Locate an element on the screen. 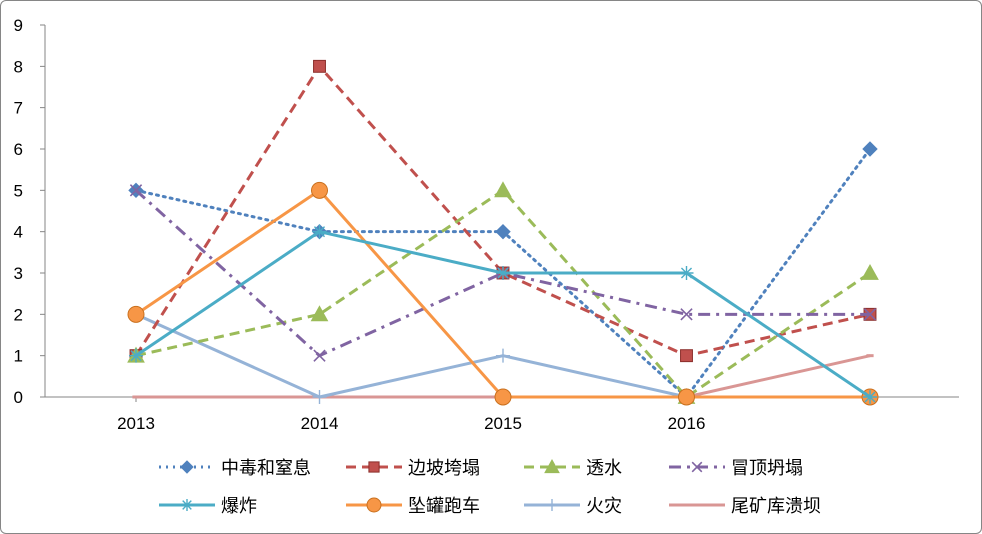 Image resolution: width=982 pixels, height=534 pixels. y-tick-label: 8 is located at coordinates (18, 66).